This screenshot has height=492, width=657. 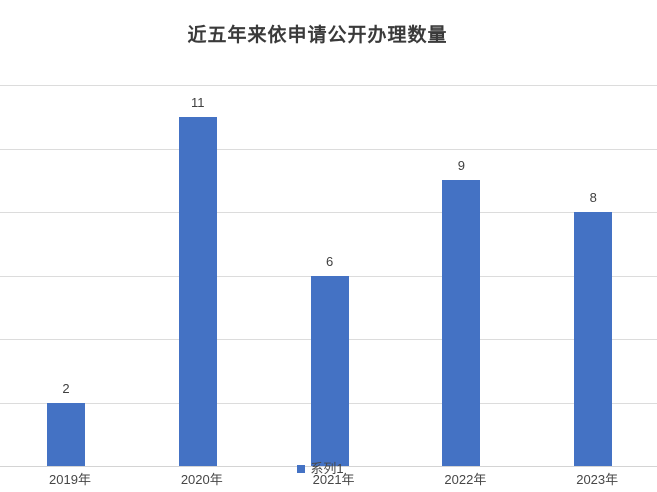 What do you see at coordinates (329, 261) in the screenshot?
I see `bar-value-label: 6` at bounding box center [329, 261].